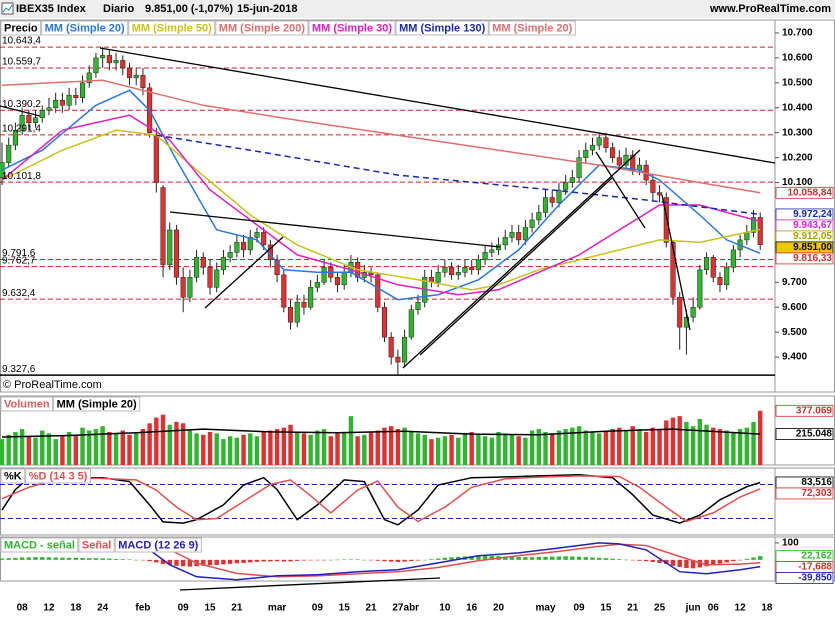  I want to click on x-tick-label: abr, so click(412, 608).